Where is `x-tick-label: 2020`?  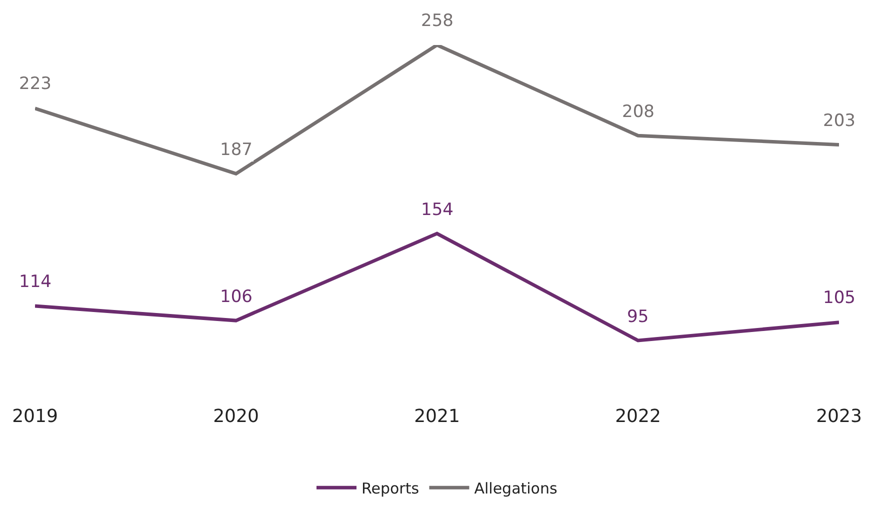 x-tick-label: 2020 is located at coordinates (236, 416).